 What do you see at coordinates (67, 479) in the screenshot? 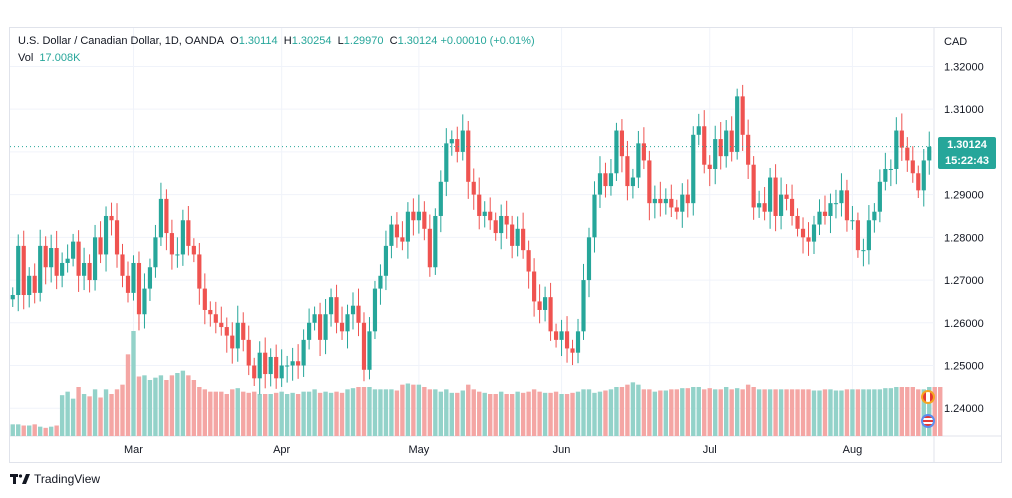
I see `brand-name: TradingView` at bounding box center [67, 479].